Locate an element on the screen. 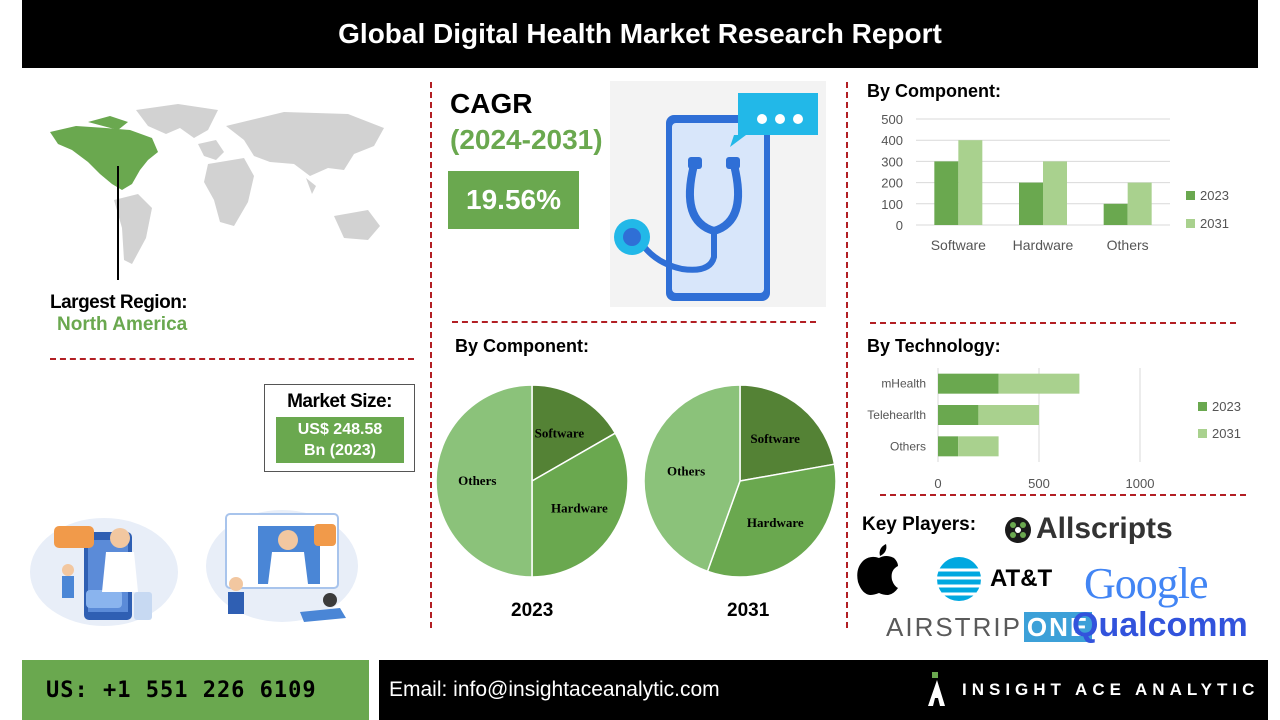  google-logo-text: Google is located at coordinates (1146, 583).